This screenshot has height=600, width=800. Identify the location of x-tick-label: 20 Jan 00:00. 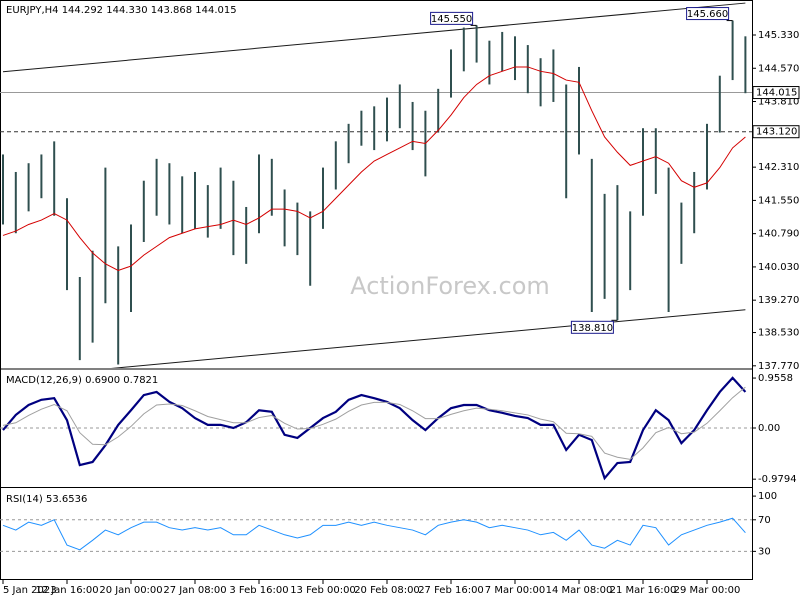
(130, 590).